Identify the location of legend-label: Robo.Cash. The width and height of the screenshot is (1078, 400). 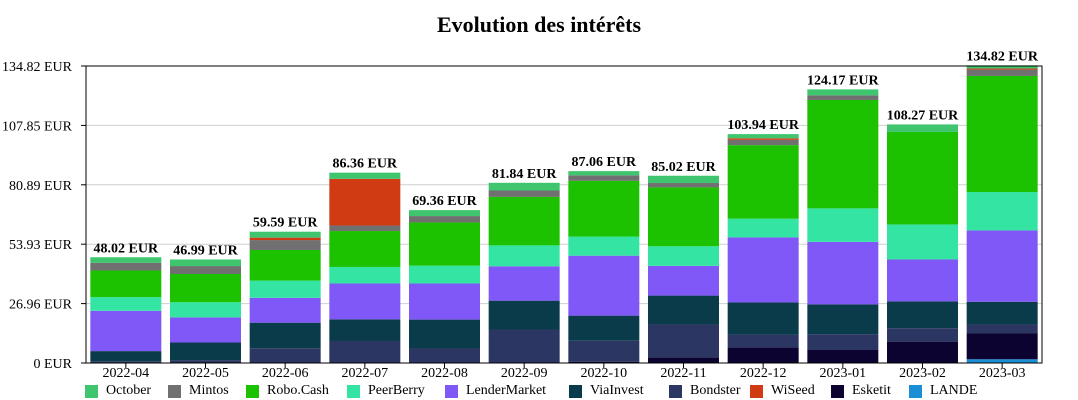
(298, 390).